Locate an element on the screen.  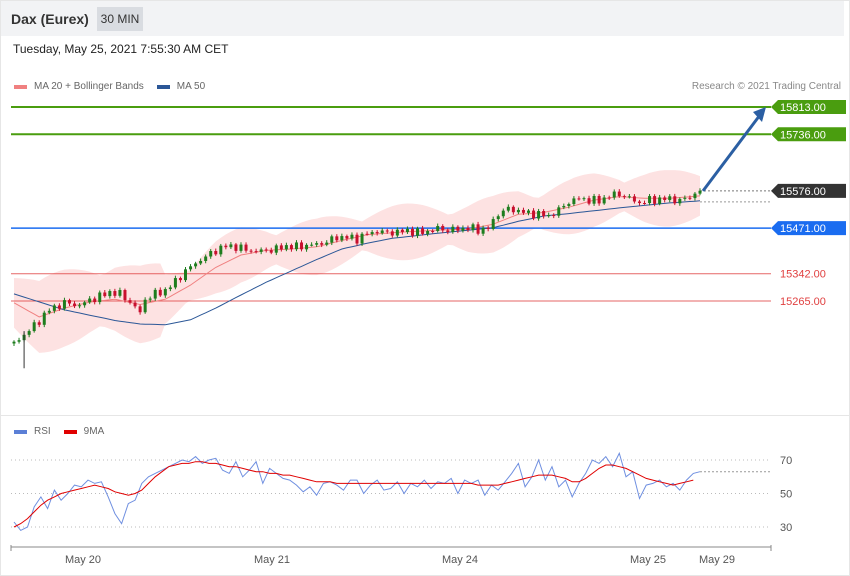
forecast-arrow-head is located at coordinates (759, 114).